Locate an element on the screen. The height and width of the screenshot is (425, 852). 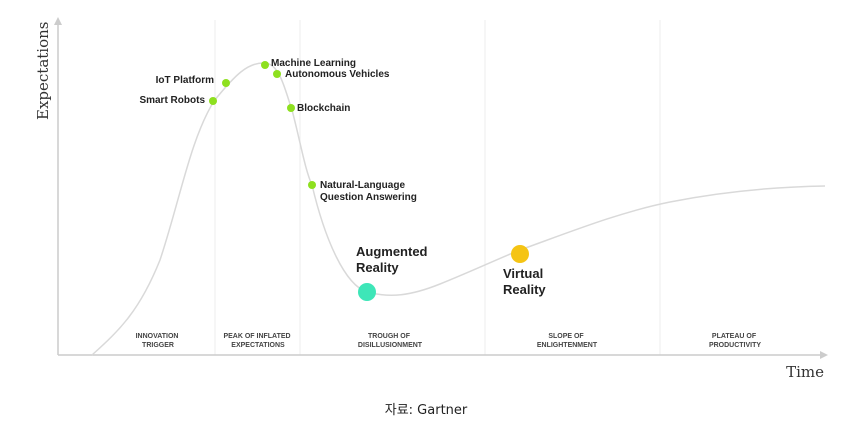
marker-machine-learning is located at coordinates (265, 65).